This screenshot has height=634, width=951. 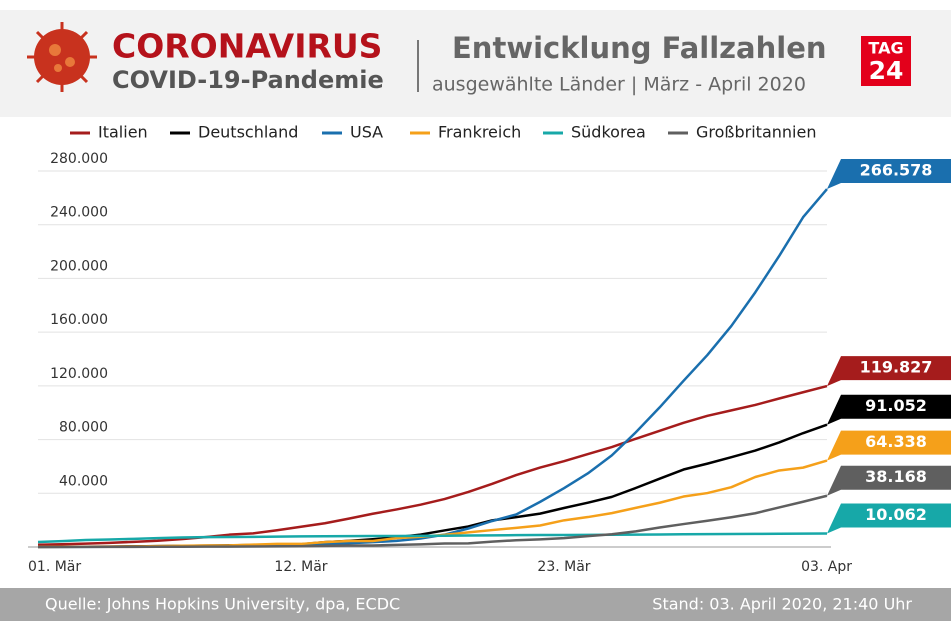 What do you see at coordinates (608, 132) in the screenshot?
I see `legend-label: Südkorea` at bounding box center [608, 132].